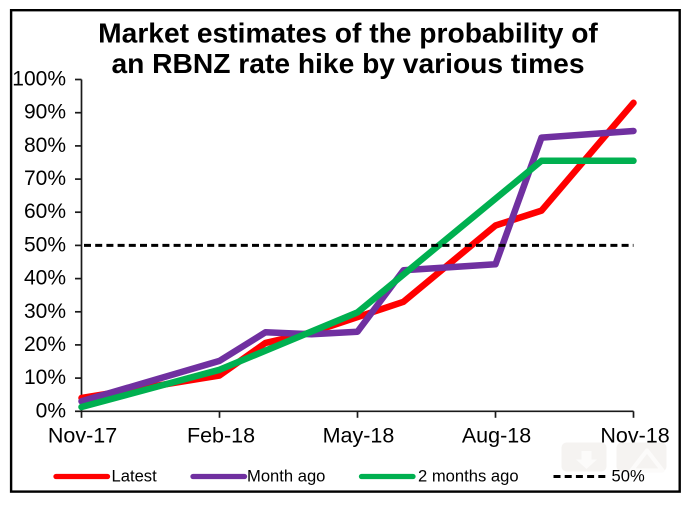 The image size is (694, 506). Describe the element at coordinates (45, 311) in the screenshot. I see `svg-text: 30%` at that location.